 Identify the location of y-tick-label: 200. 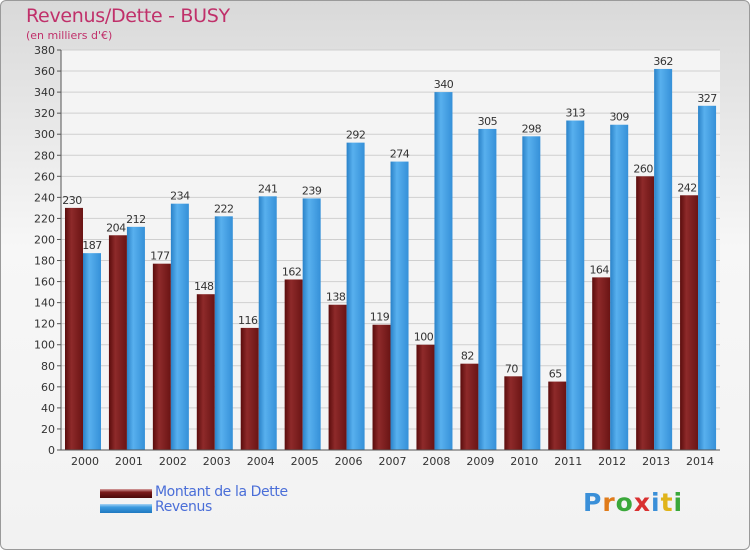
(44, 239).